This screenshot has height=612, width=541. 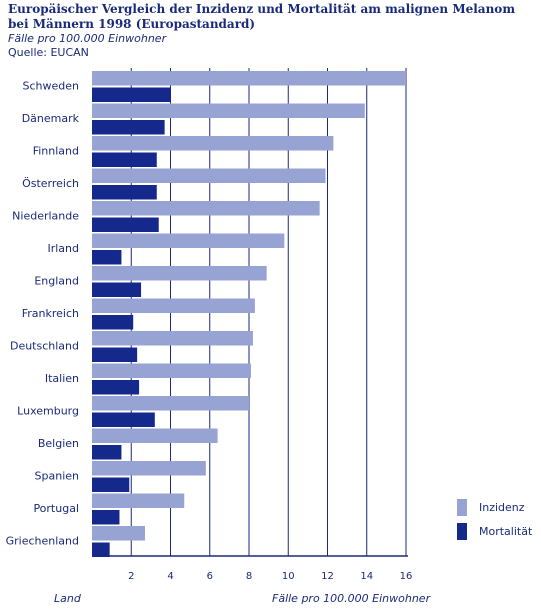 I want to click on x-tick-label: 16, so click(x=406, y=576).